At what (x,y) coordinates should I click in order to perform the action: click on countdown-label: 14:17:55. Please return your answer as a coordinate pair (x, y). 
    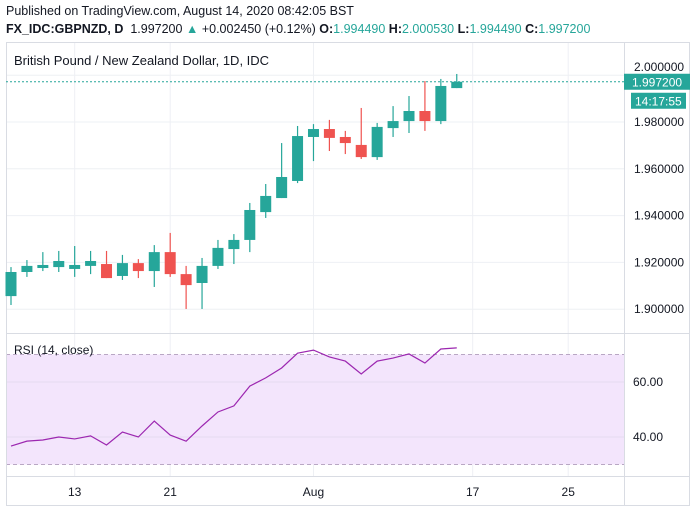
    Looking at the image, I should click on (658, 101).